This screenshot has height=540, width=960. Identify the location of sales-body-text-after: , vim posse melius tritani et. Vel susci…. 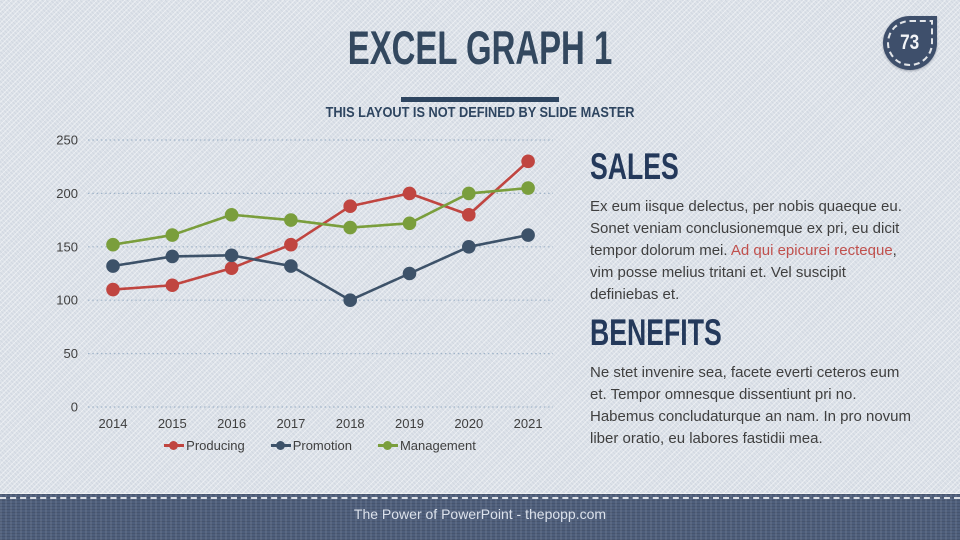
(743, 272).